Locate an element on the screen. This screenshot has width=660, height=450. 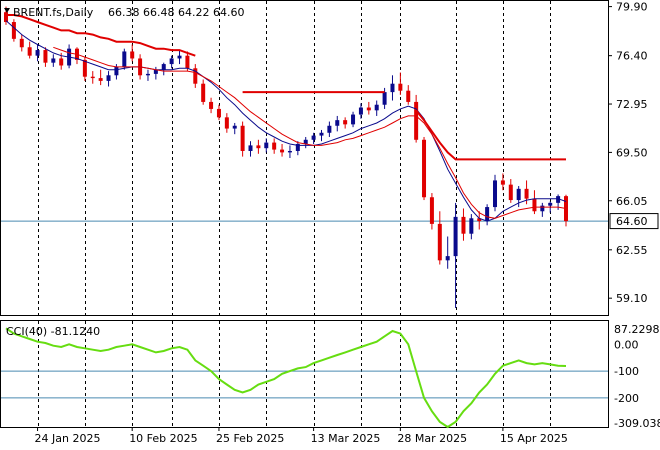
cci-tick-label: -100 is located at coordinates (626, 371).